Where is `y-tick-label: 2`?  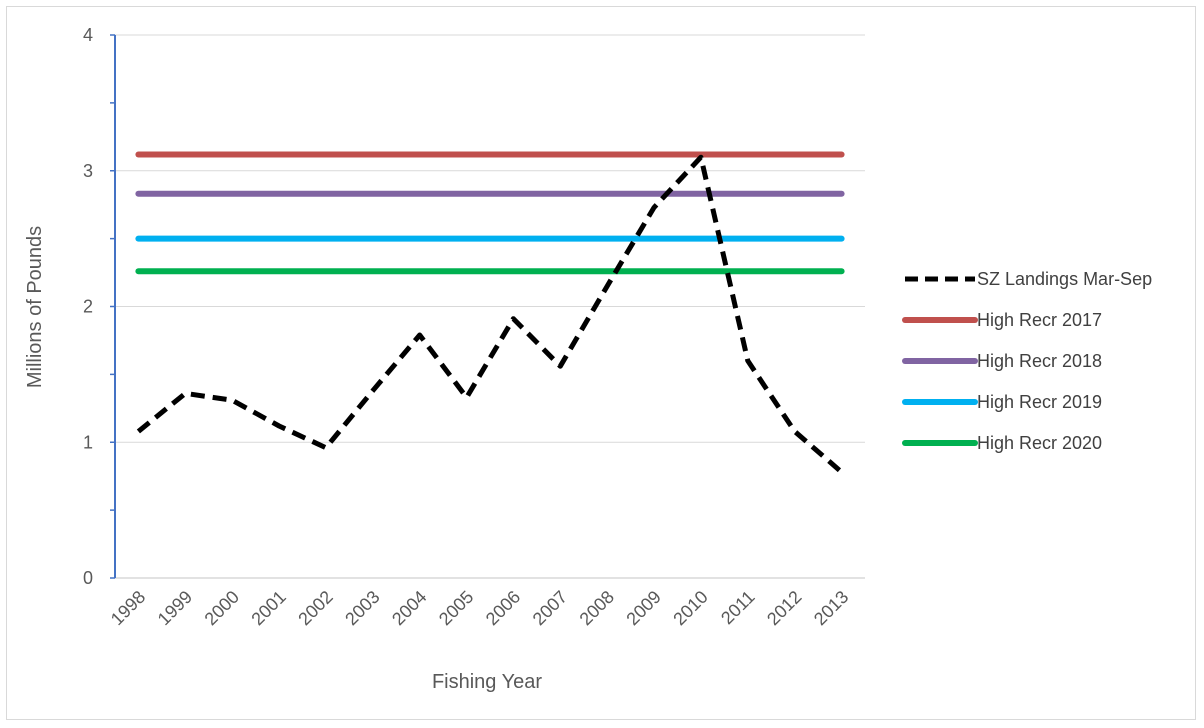 y-tick-label: 2 is located at coordinates (88, 307).